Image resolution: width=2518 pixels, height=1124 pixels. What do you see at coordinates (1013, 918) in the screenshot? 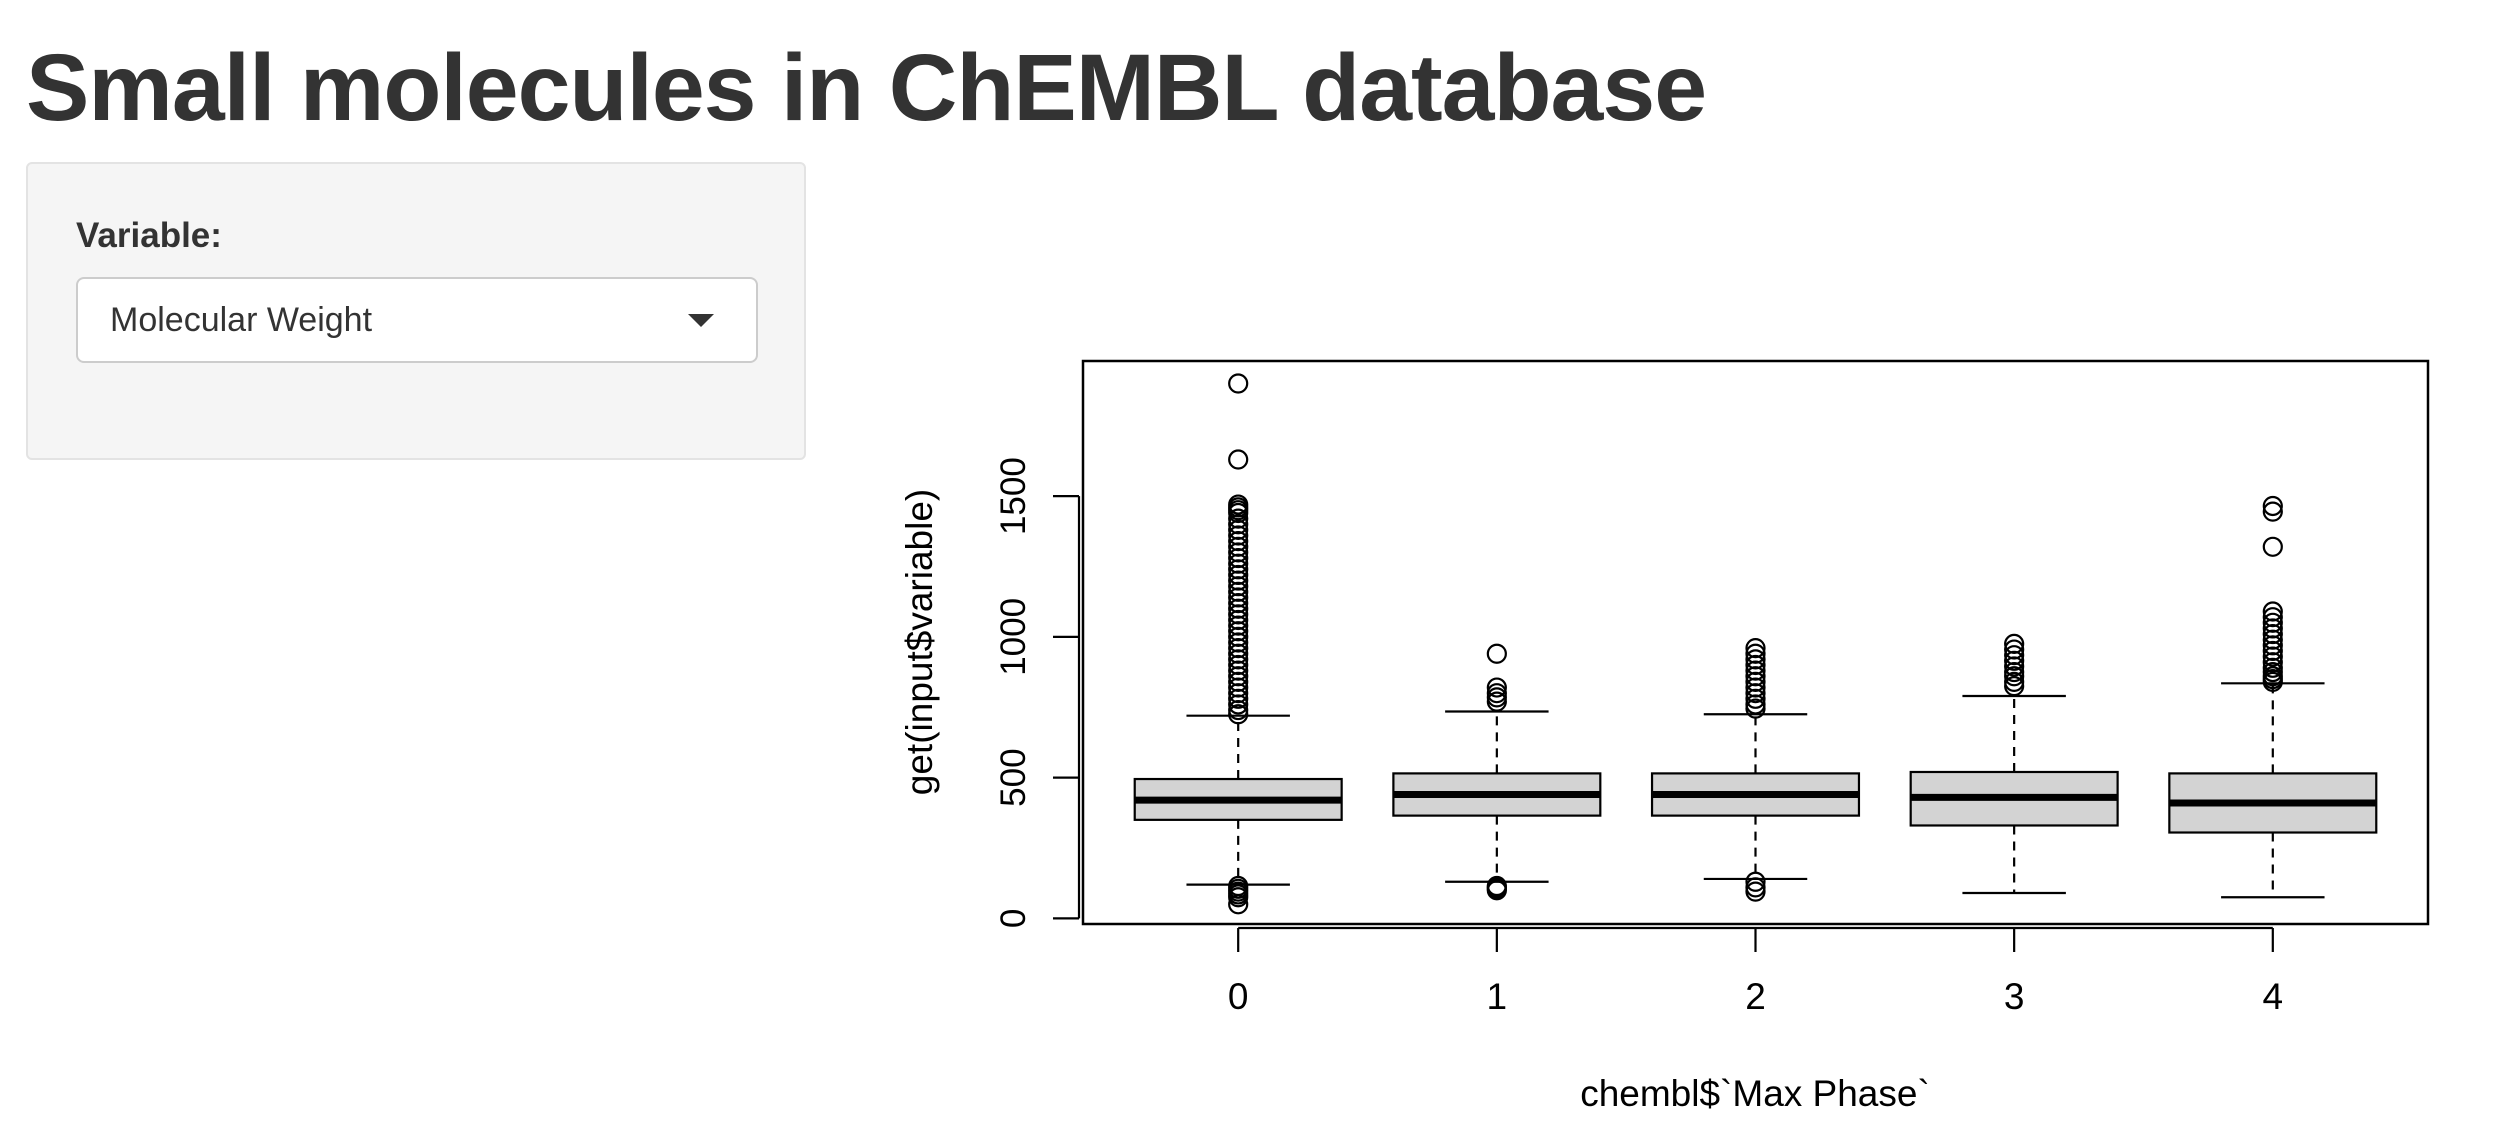
I see `y-tick-label: 0` at bounding box center [1013, 918].